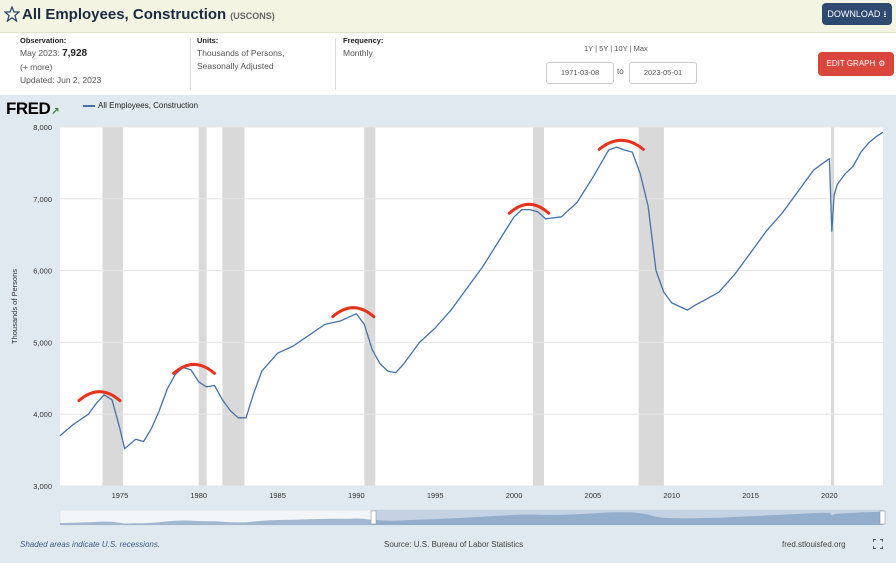  Describe the element at coordinates (43, 40) in the screenshot. I see `observation-label: Observation:` at that location.